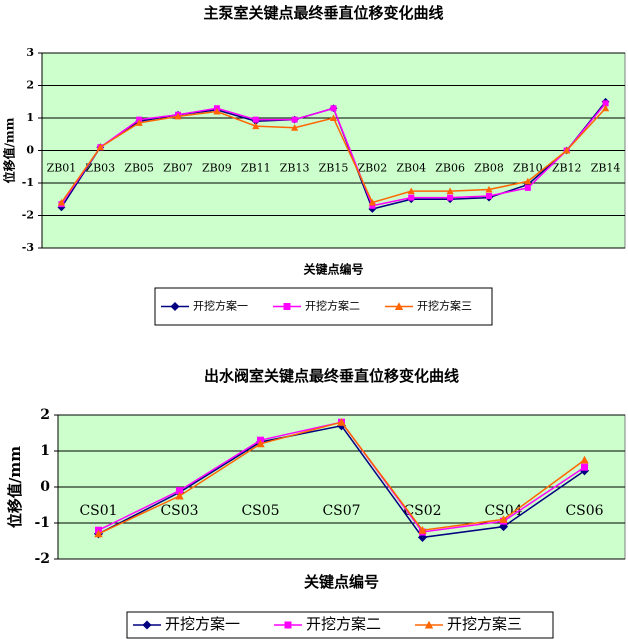 This screenshot has height=639, width=628. I want to click on x-tick-label: ZB14, so click(606, 168).